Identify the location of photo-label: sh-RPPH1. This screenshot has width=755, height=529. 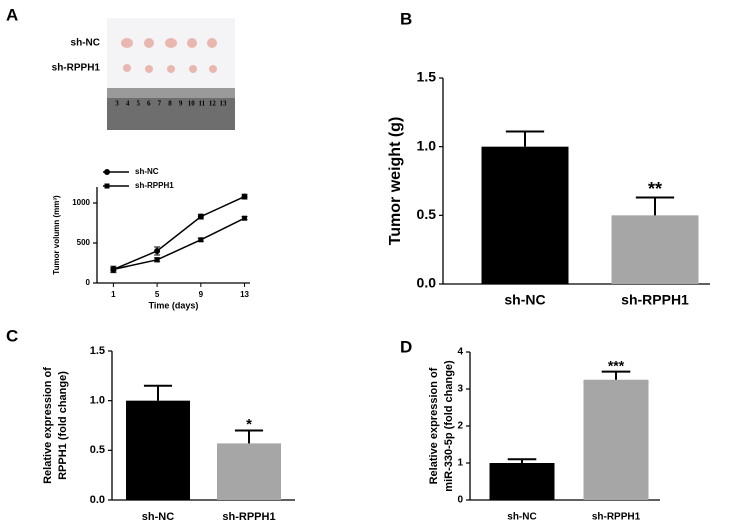
(76, 68).